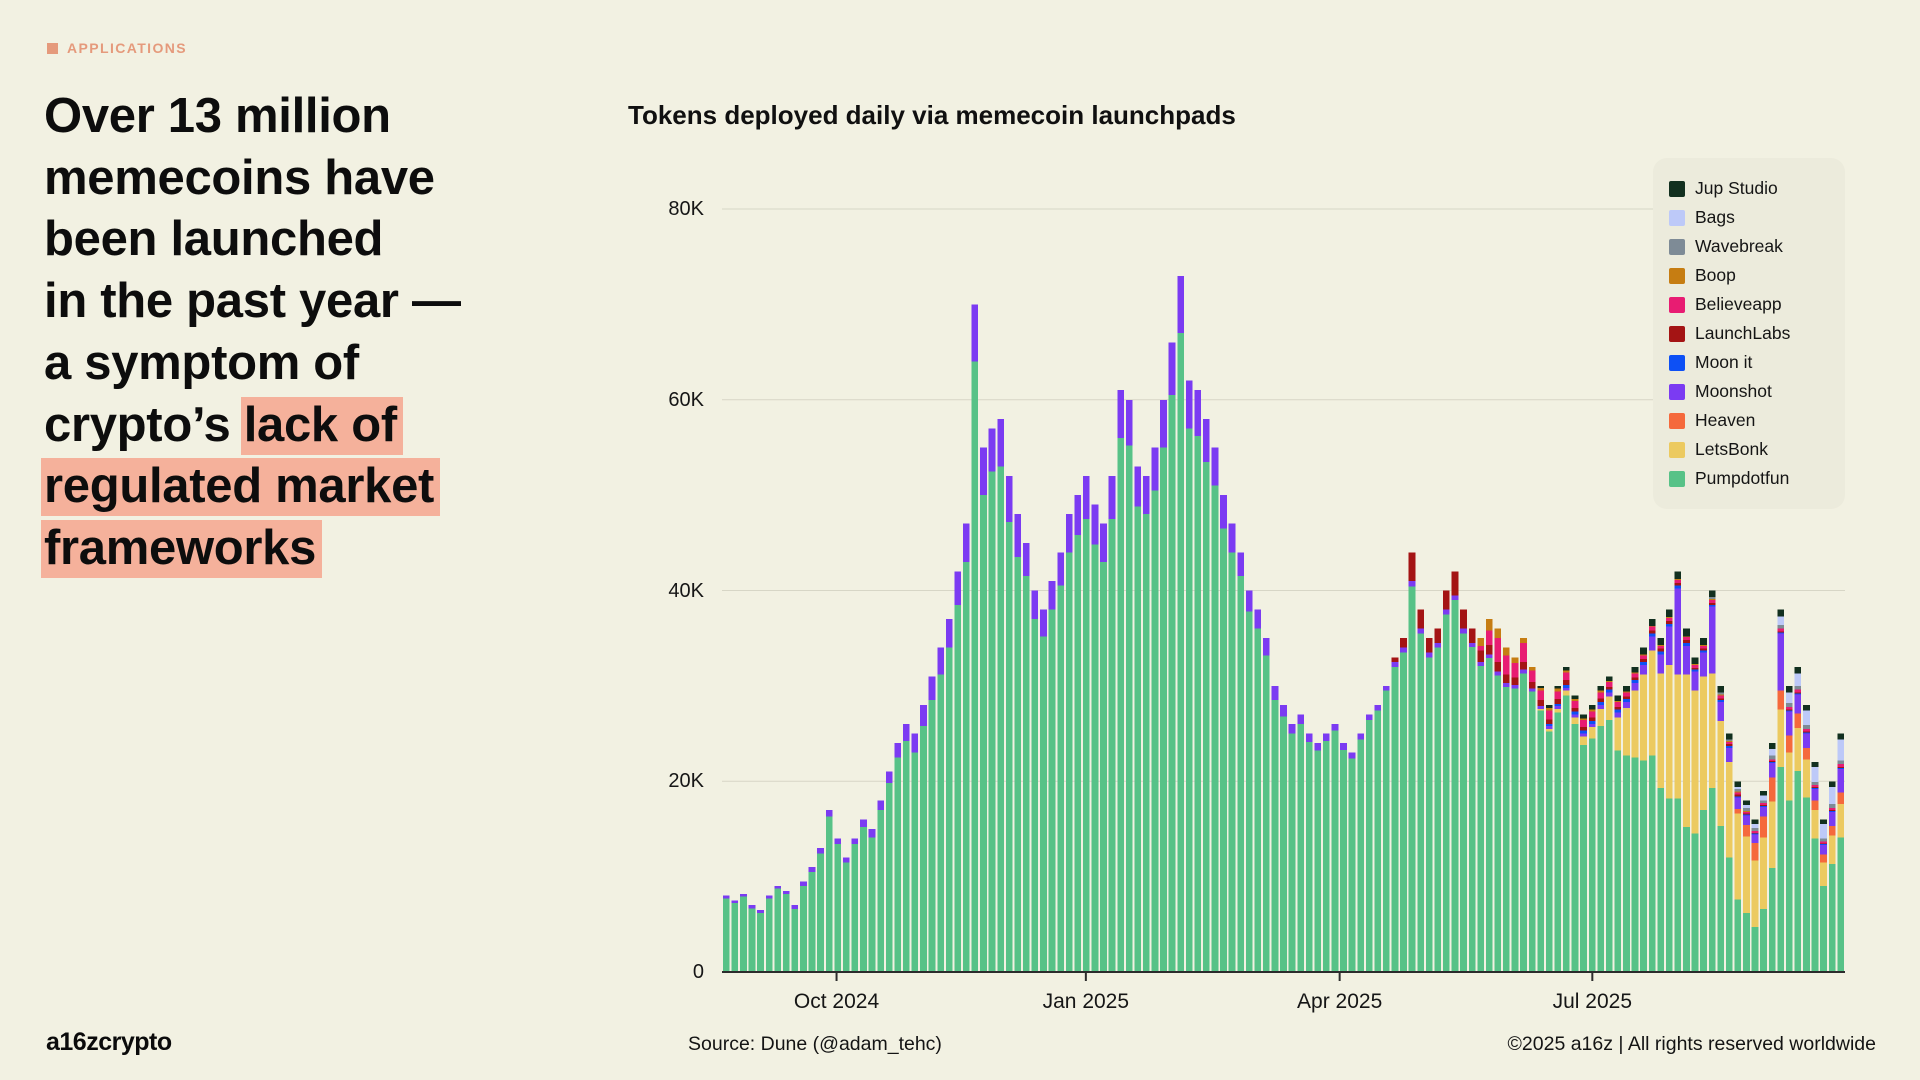 This screenshot has height=1080, width=1920. I want to click on legend-label: Moon it, so click(1724, 362).